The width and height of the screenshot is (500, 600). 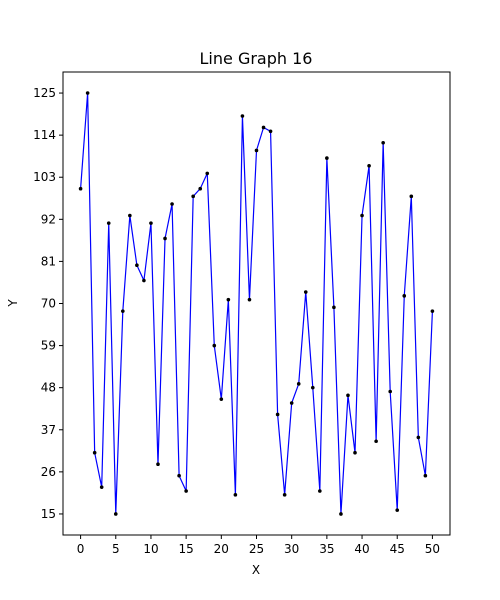 What do you see at coordinates (361, 549) in the screenshot?
I see `x-tick-label: 40` at bounding box center [361, 549].